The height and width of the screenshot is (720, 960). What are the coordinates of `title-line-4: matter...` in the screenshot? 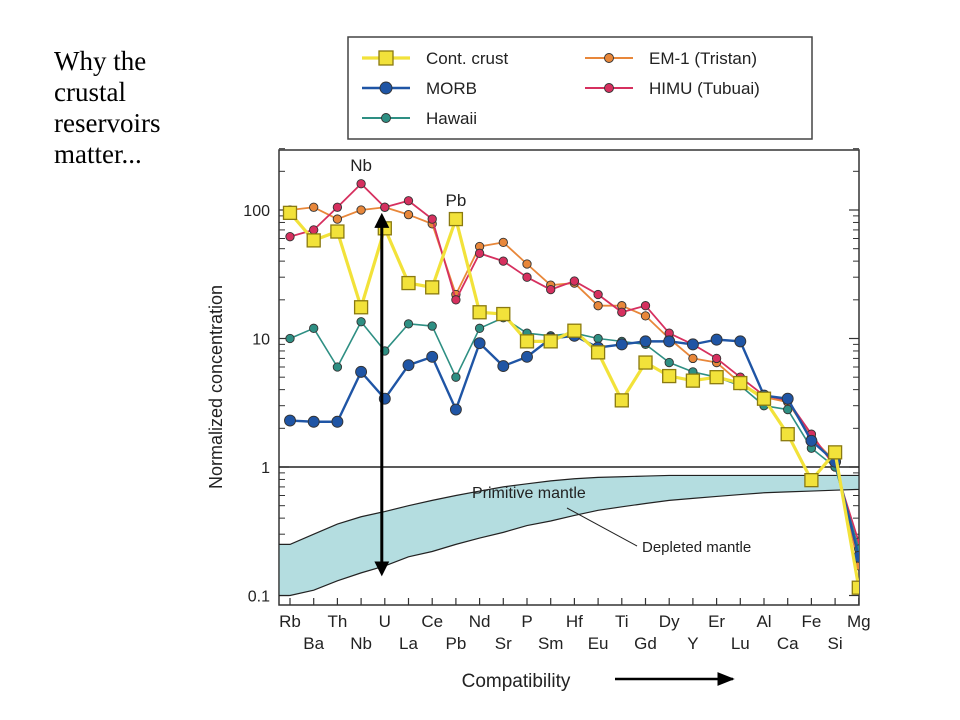 It's located at (98, 154).